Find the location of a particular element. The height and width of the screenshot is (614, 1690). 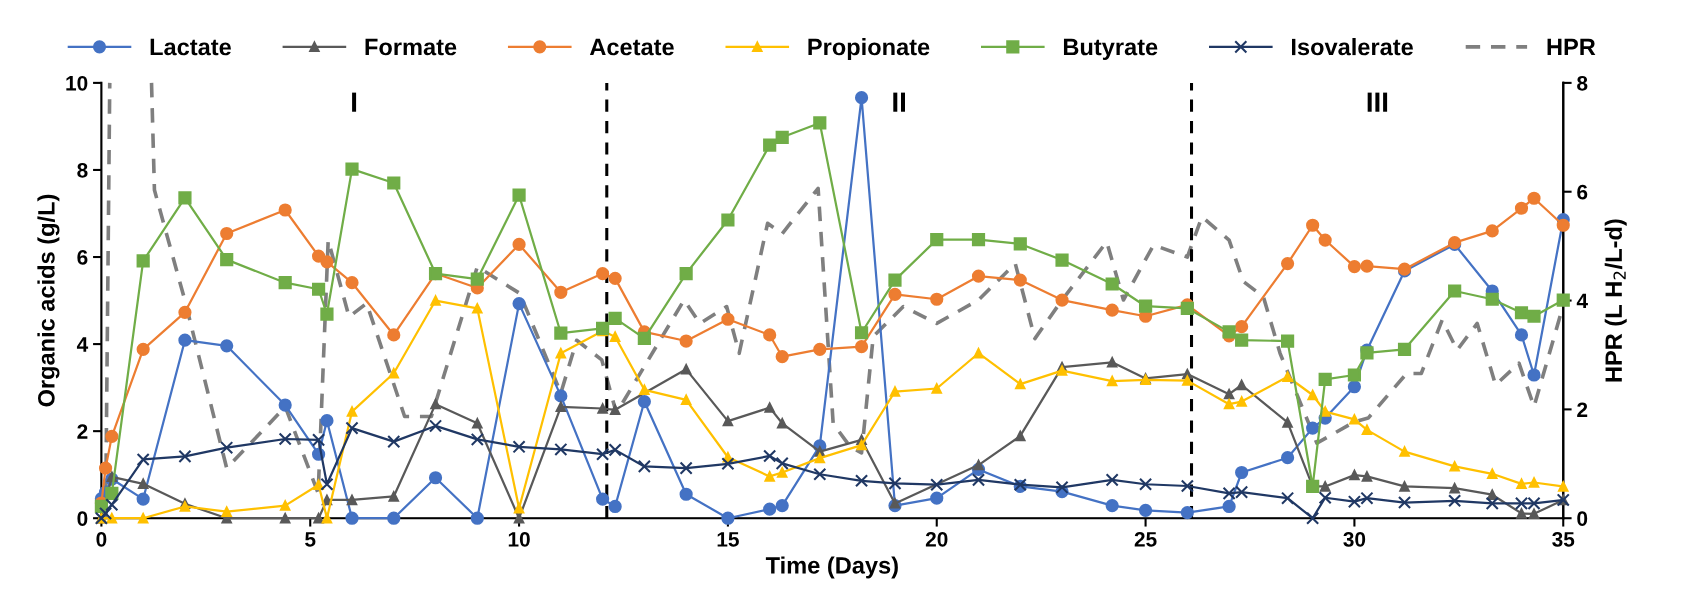

y2-tick-label: 8 is located at coordinates (1582, 83).